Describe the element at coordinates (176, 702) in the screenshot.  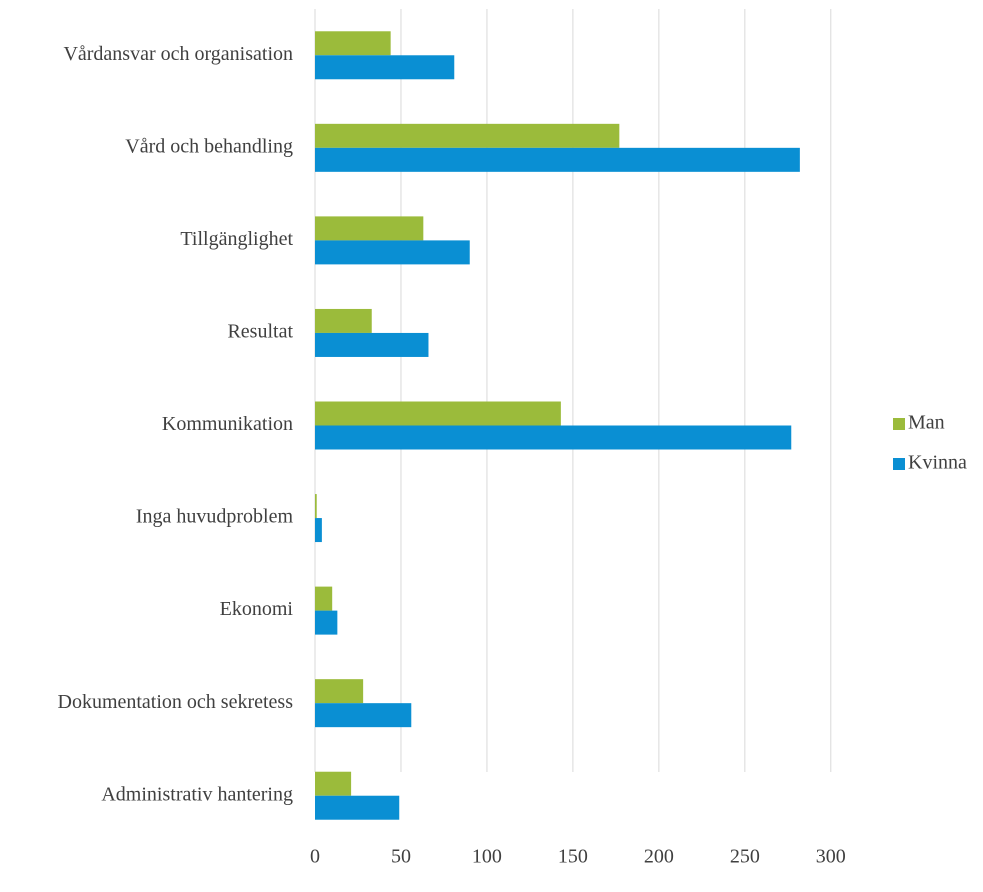
I see `y-tick-label: Dokumentation och sekretess` at that location.